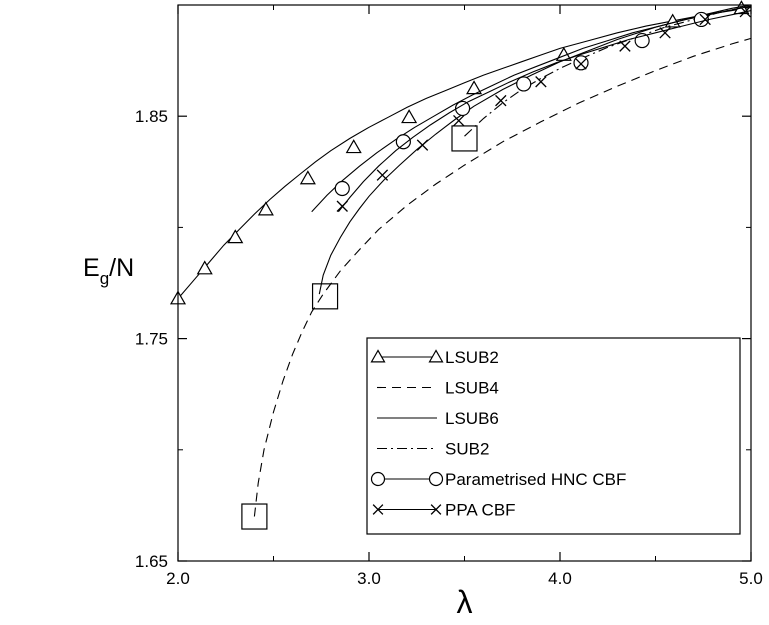 This screenshot has height=625, width=769. I want to click on y-tick-label: 1.65, so click(151, 561).